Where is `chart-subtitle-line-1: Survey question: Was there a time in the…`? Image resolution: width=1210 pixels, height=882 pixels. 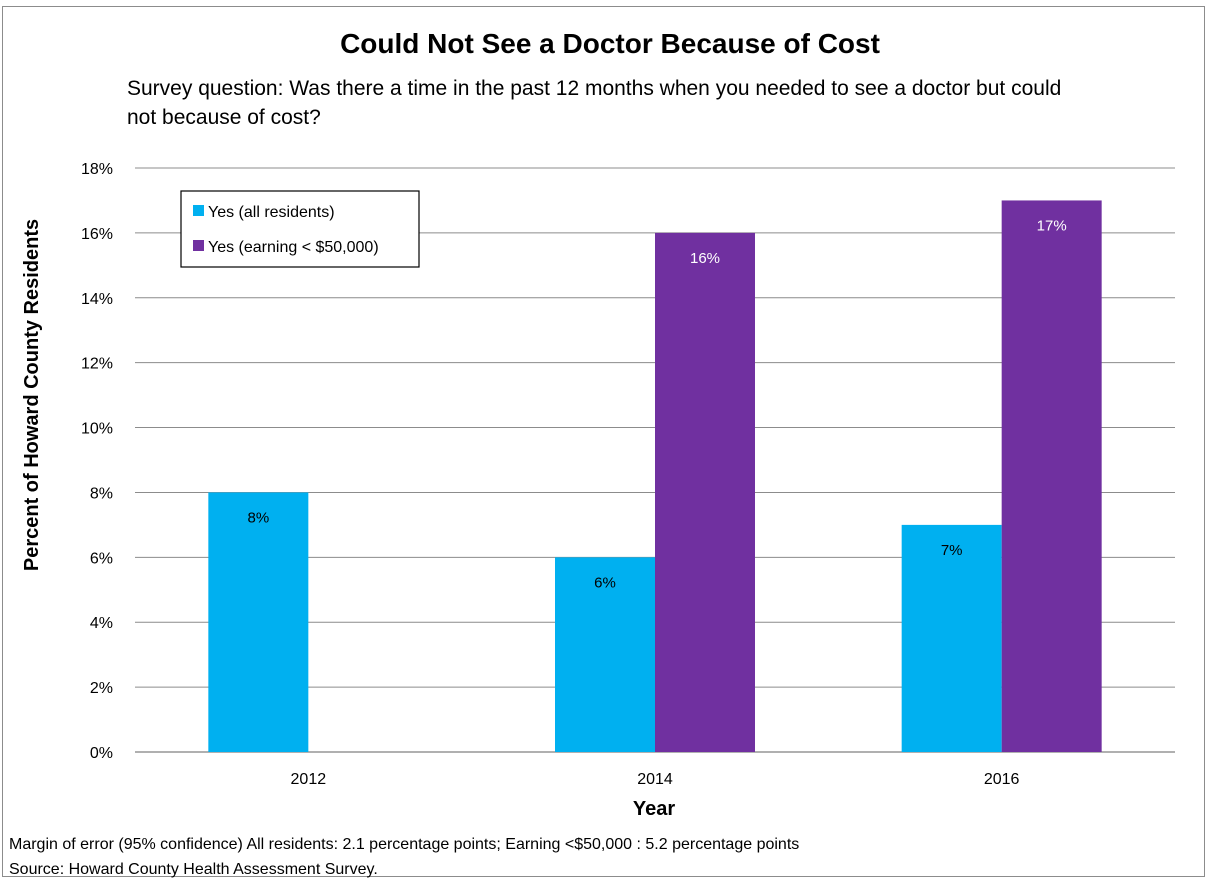 chart-subtitle-line-1: Survey question: Was there a time in the… is located at coordinates (594, 88).